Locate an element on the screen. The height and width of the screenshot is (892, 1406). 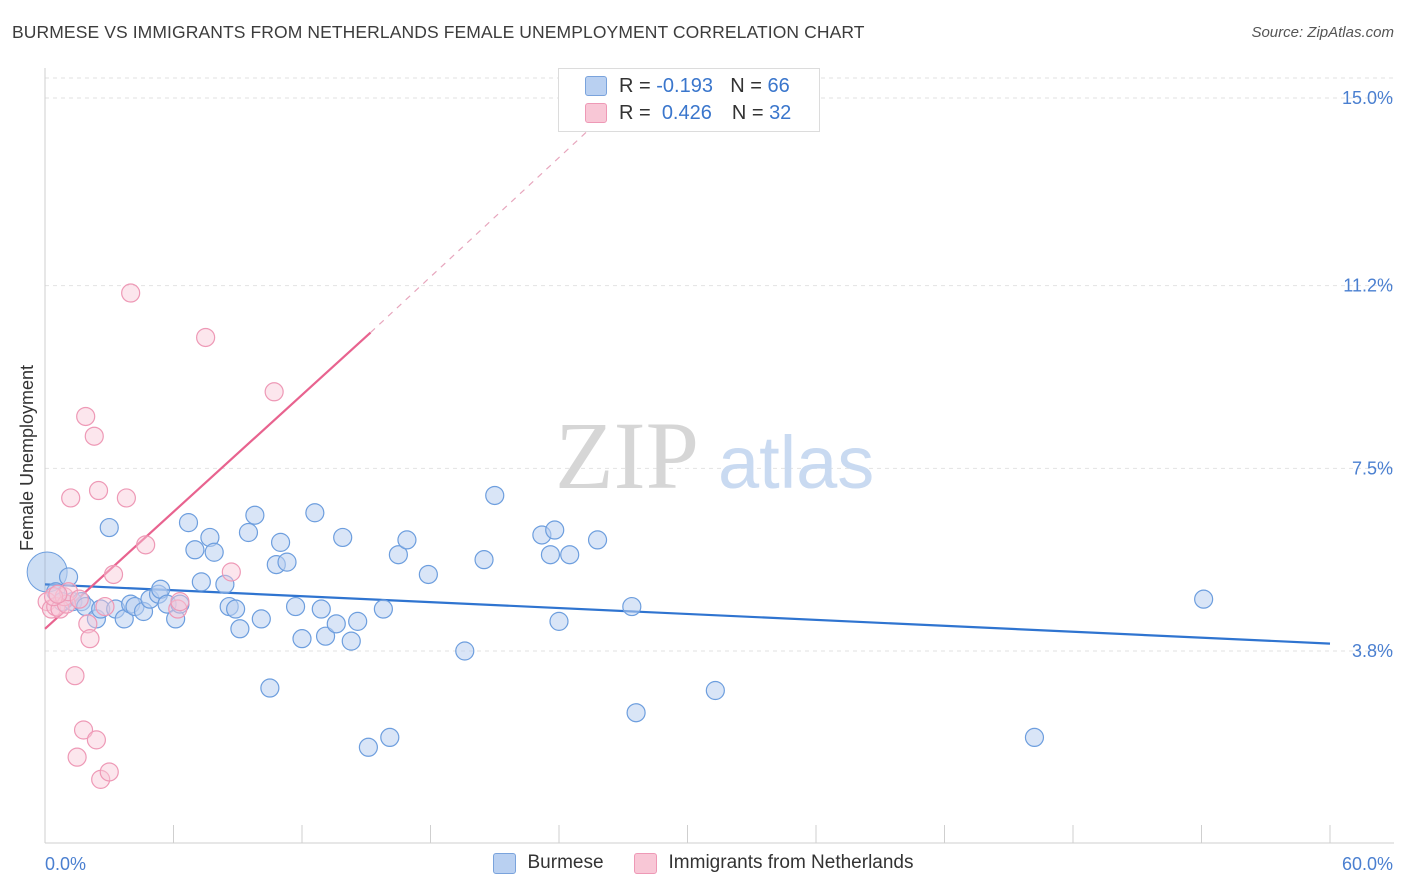
legend-n-burmese: 66 is located at coordinates (778, 85).